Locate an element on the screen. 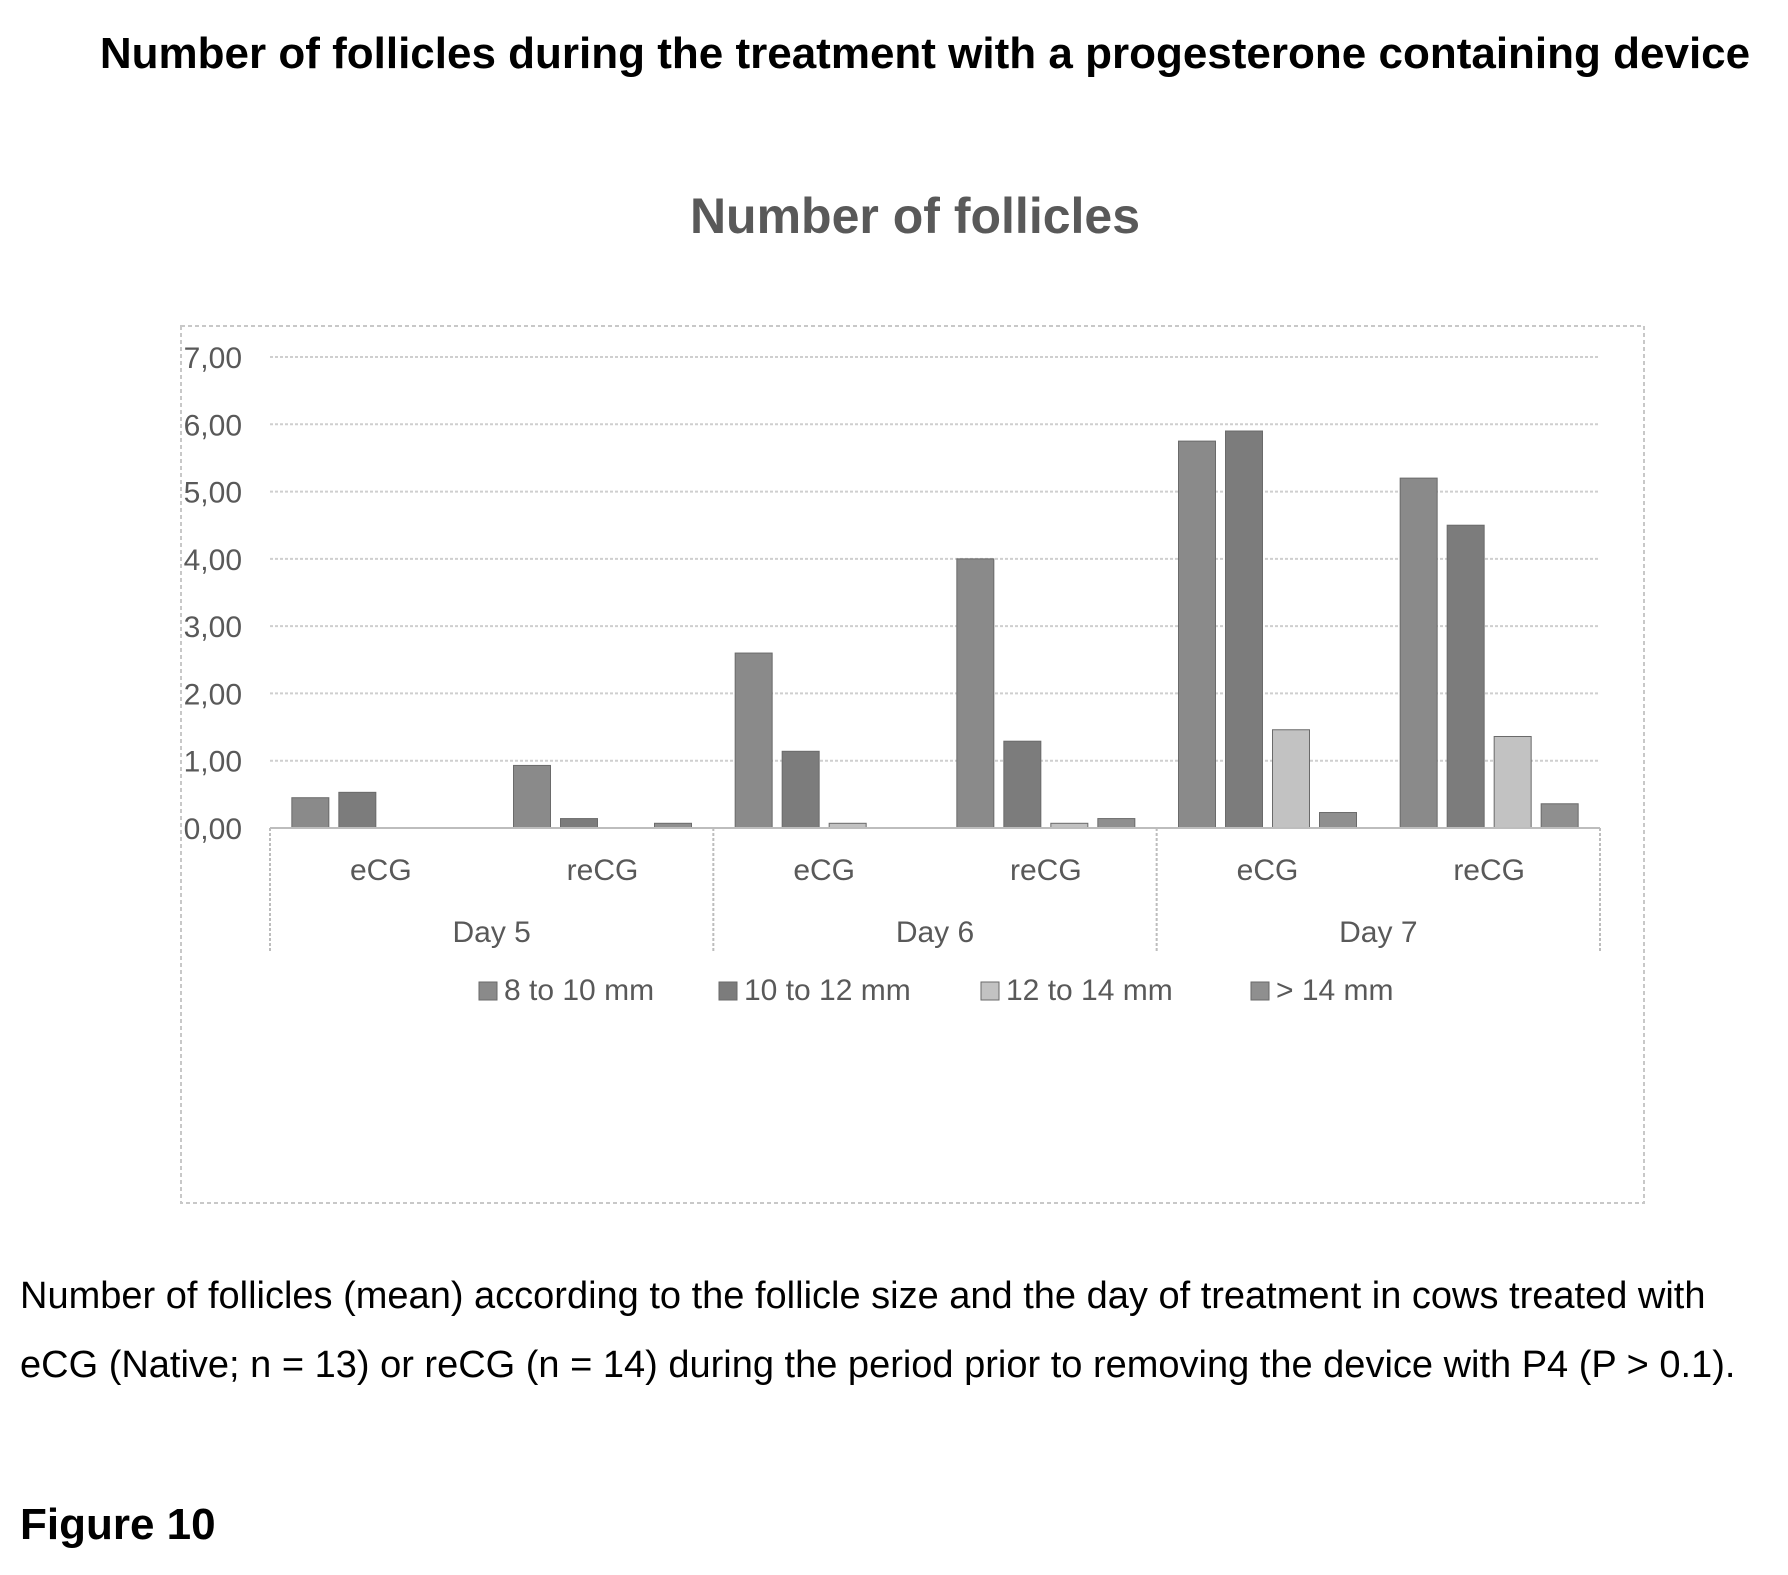  x-group-label: Day 5 is located at coordinates (491, 932).